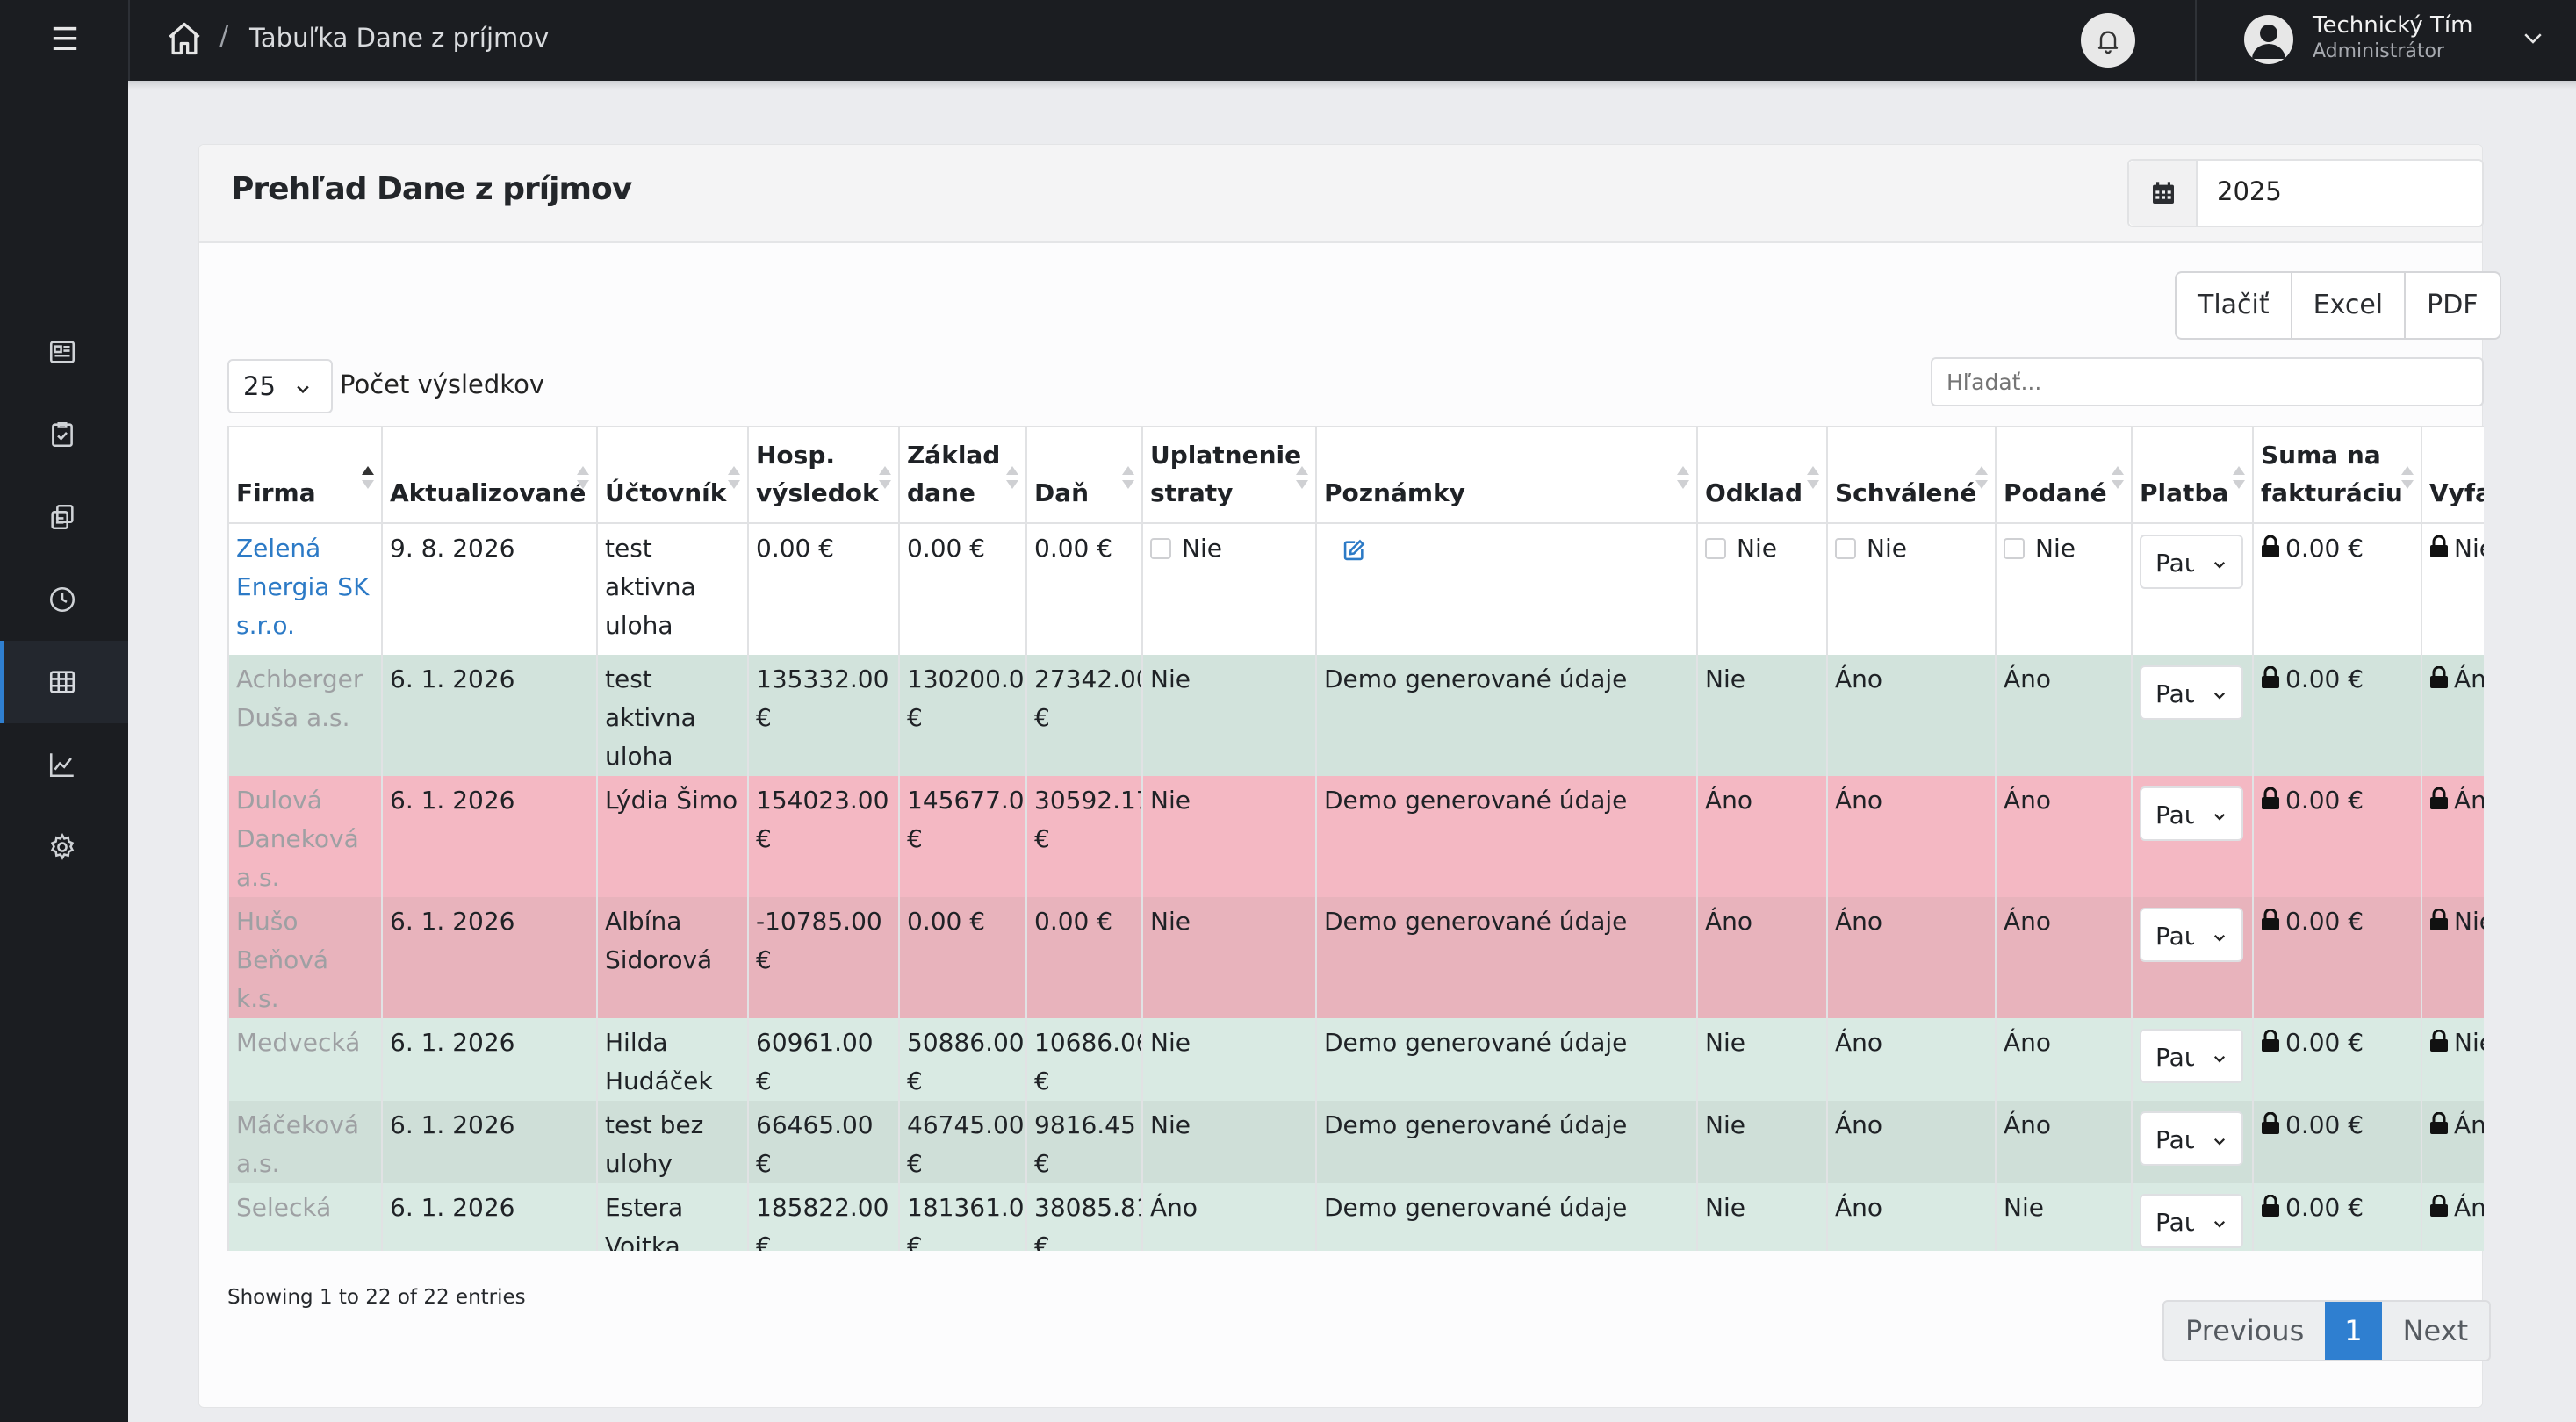 The height and width of the screenshot is (1422, 2576). I want to click on company-link: Medvecká, so click(298, 1043).